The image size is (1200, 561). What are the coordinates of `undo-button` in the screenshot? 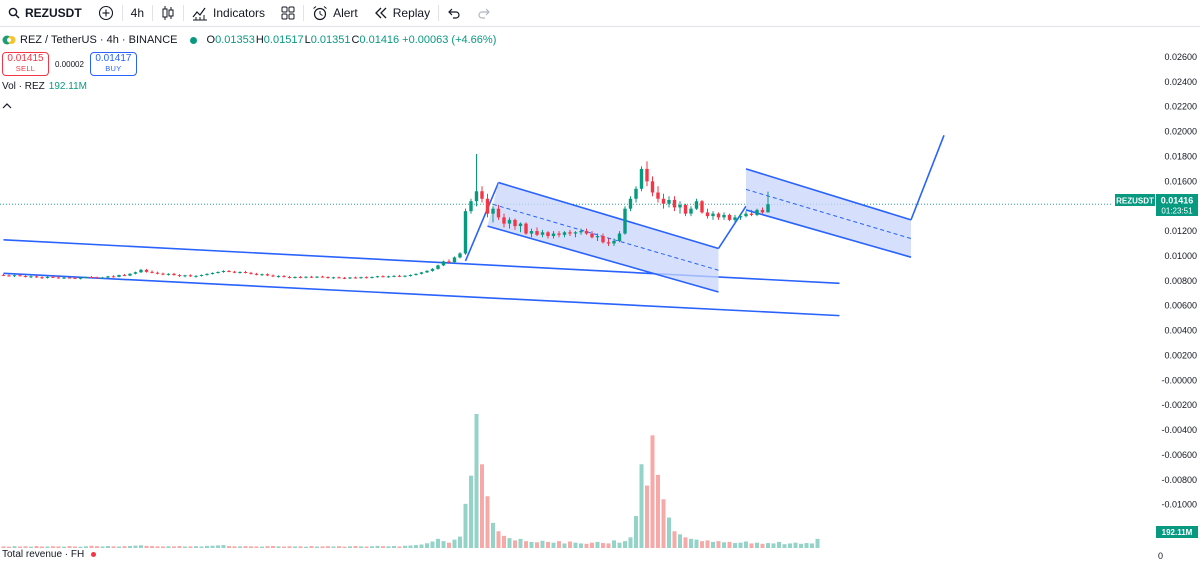 It's located at (454, 13).